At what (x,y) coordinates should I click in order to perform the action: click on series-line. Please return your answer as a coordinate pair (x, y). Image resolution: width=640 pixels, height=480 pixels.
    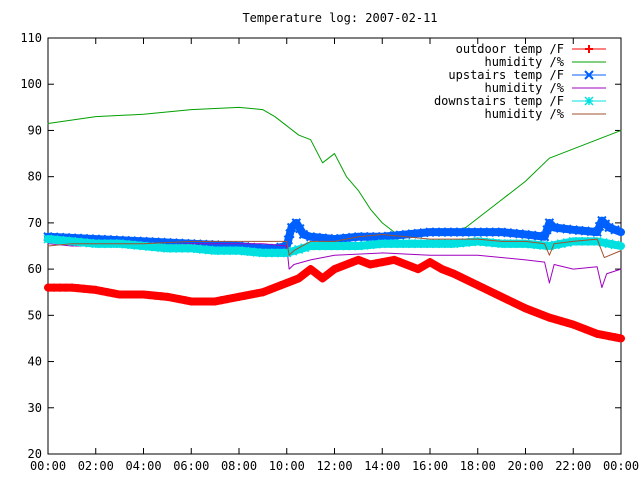
    Looking at the image, I should click on (334, 246).